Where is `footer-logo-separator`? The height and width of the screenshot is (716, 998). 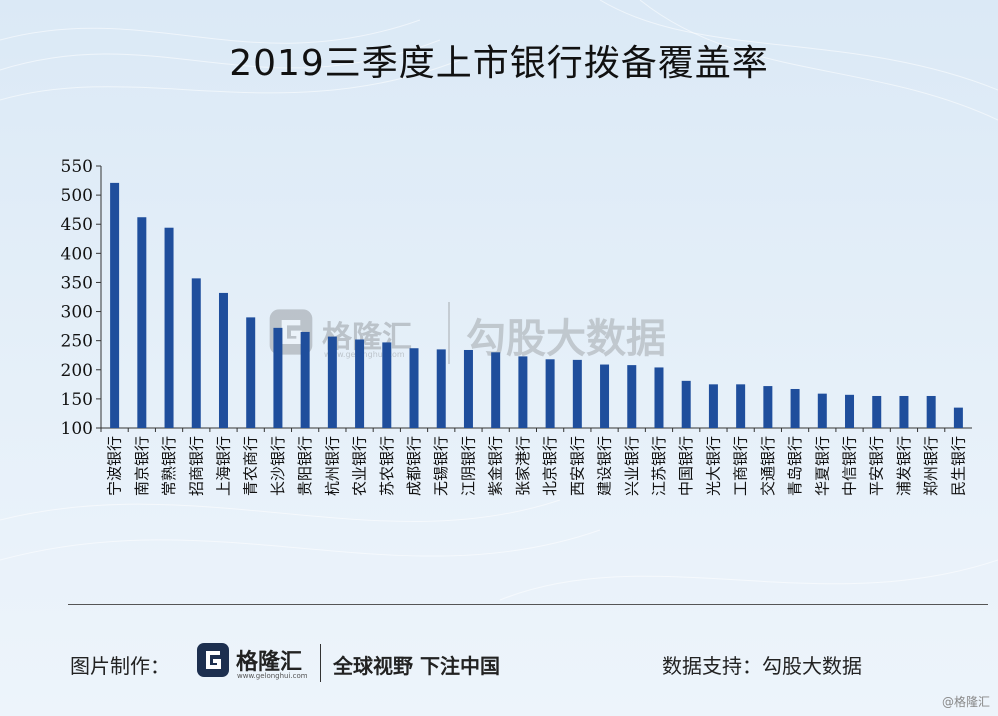 footer-logo-separator is located at coordinates (320, 663).